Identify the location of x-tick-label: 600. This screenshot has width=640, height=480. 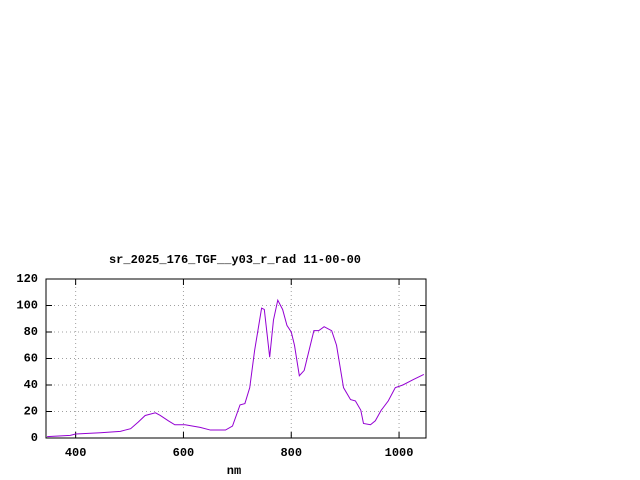
(184, 453).